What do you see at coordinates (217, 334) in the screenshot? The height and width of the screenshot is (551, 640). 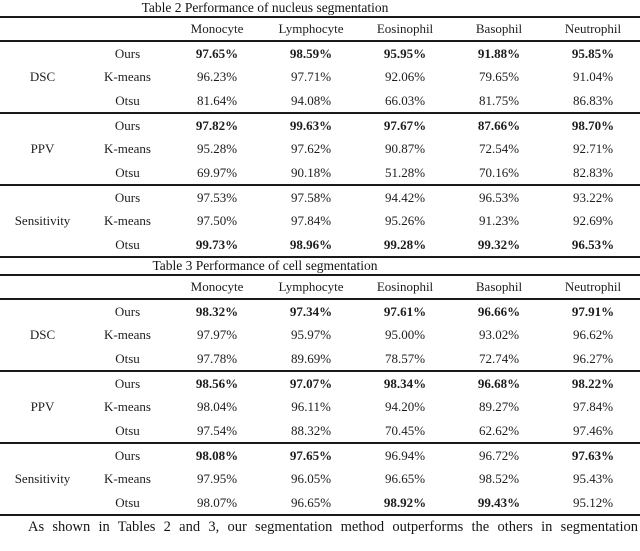 I see `value-cell: 97.97%` at bounding box center [217, 334].